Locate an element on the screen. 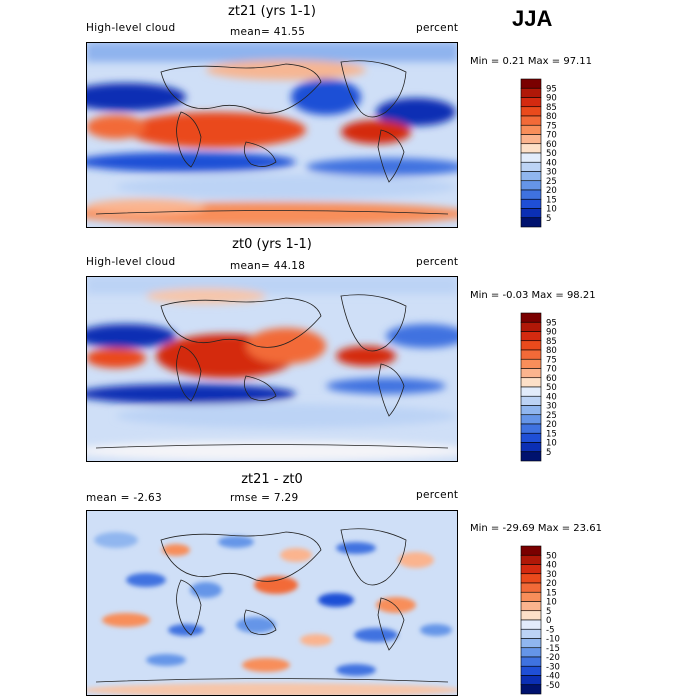 The image size is (700, 700). season-label: JJA is located at coordinates (532, 18).